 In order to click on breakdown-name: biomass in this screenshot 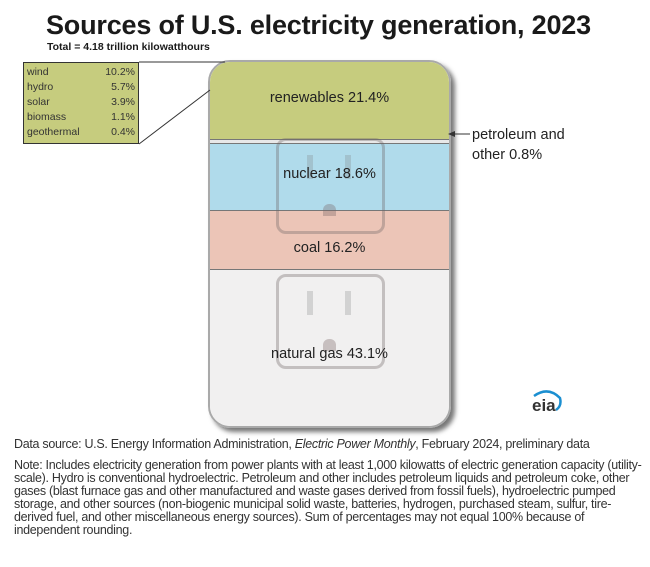, I will do `click(47, 117)`.